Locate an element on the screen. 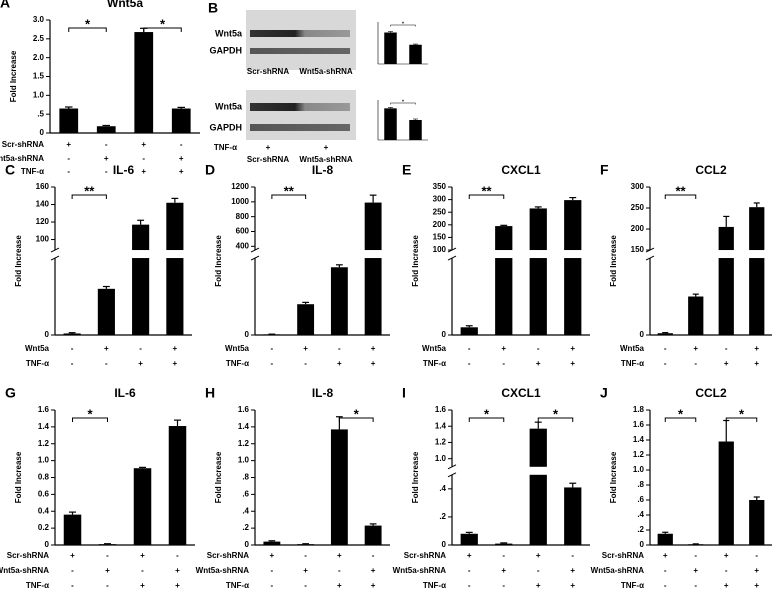  panel-letter: G is located at coordinates (10, 393).